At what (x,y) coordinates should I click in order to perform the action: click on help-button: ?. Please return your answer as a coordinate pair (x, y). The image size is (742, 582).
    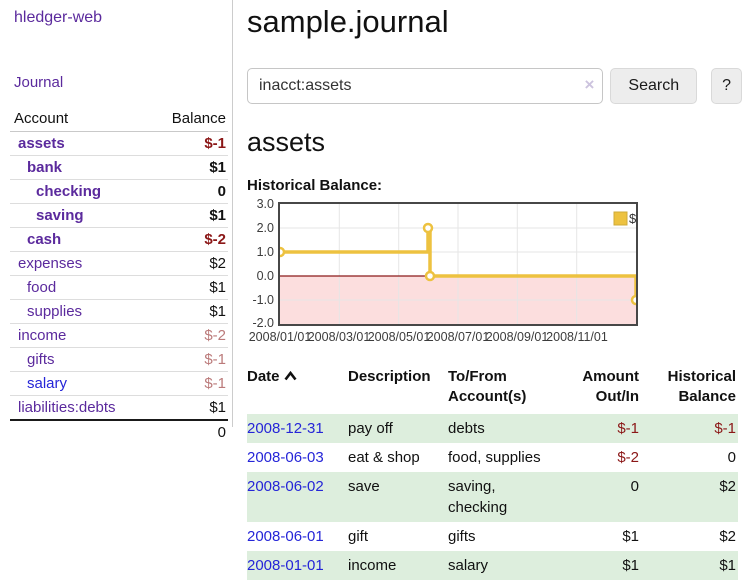
    Looking at the image, I should click on (726, 86).